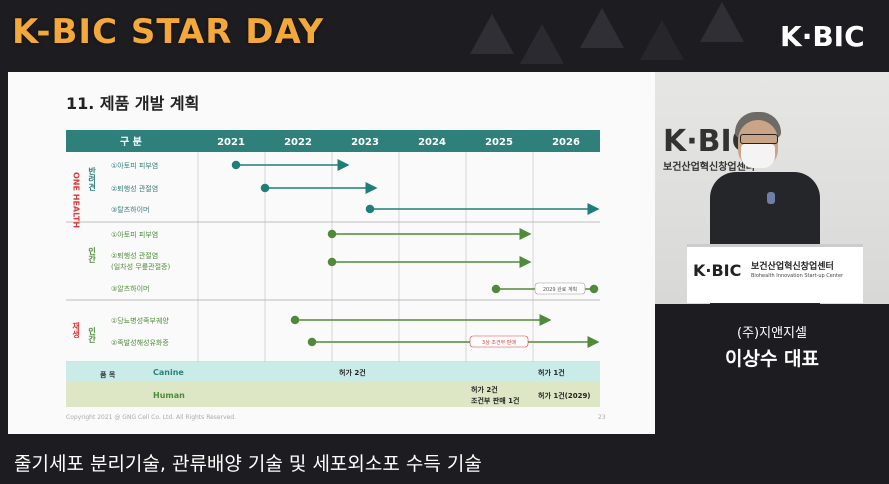  Describe the element at coordinates (140, 342) in the screenshot. I see `row-label: ②족발성해성유화증` at that location.